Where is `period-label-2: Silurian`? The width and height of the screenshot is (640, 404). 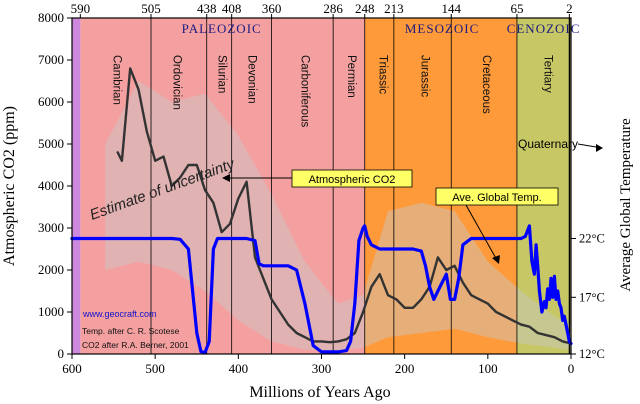 period-label-2: Silurian is located at coordinates (221, 74).